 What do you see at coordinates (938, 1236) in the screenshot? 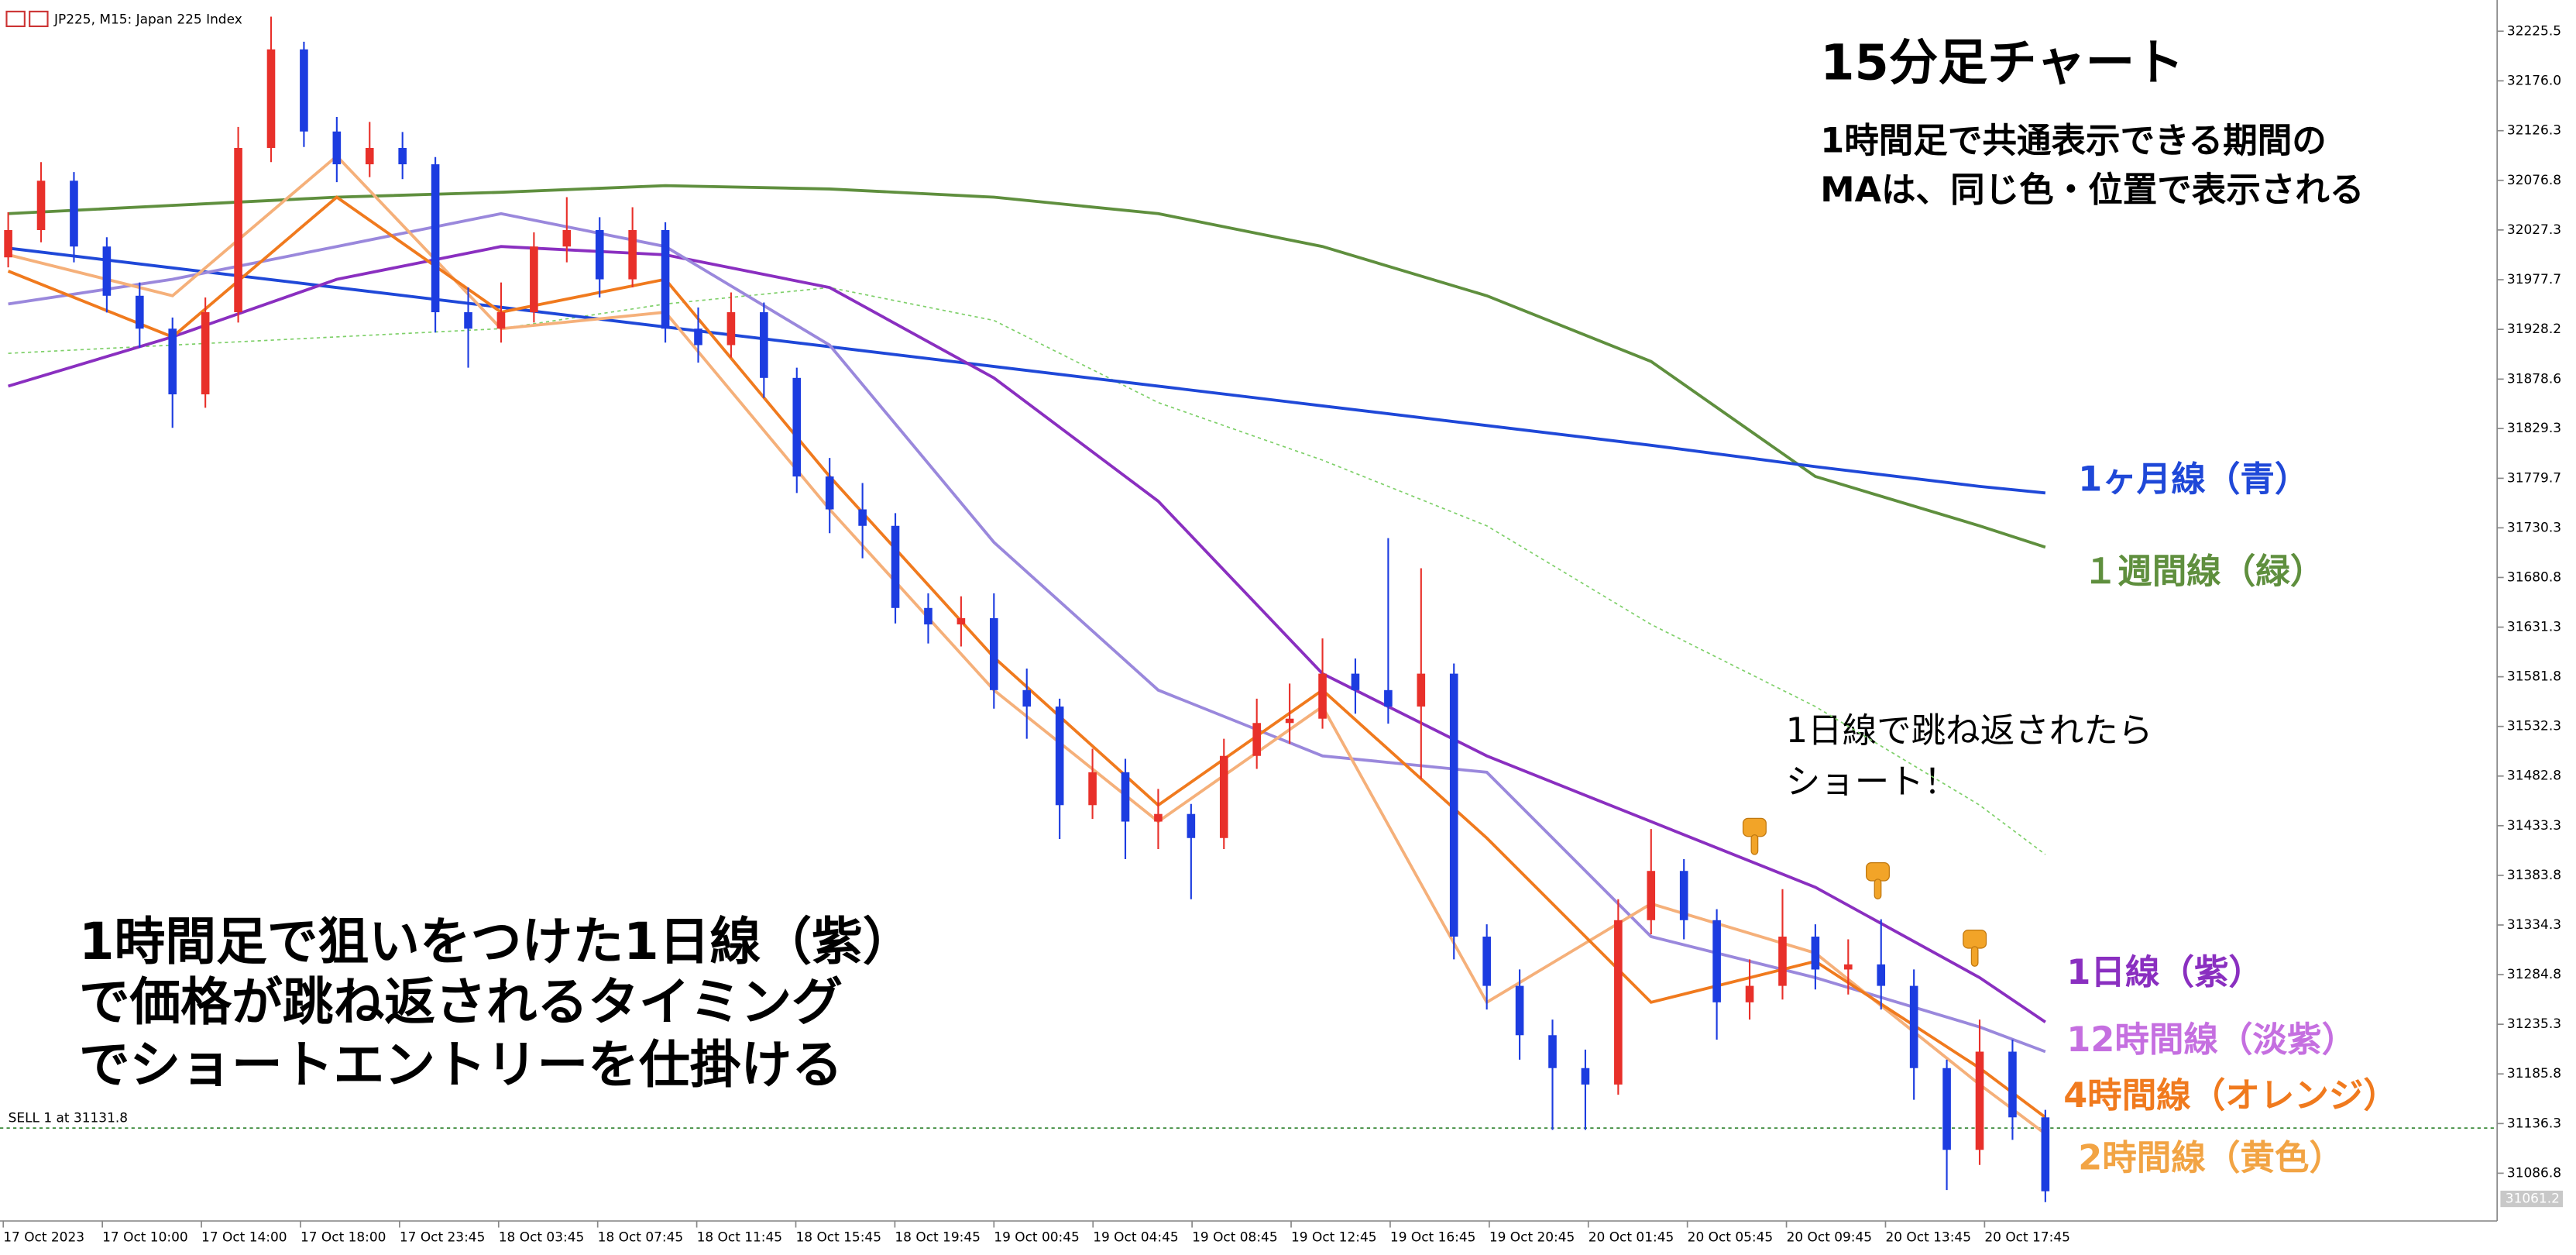
I see `x-tick-label: 18 Oct 19:45` at bounding box center [938, 1236].